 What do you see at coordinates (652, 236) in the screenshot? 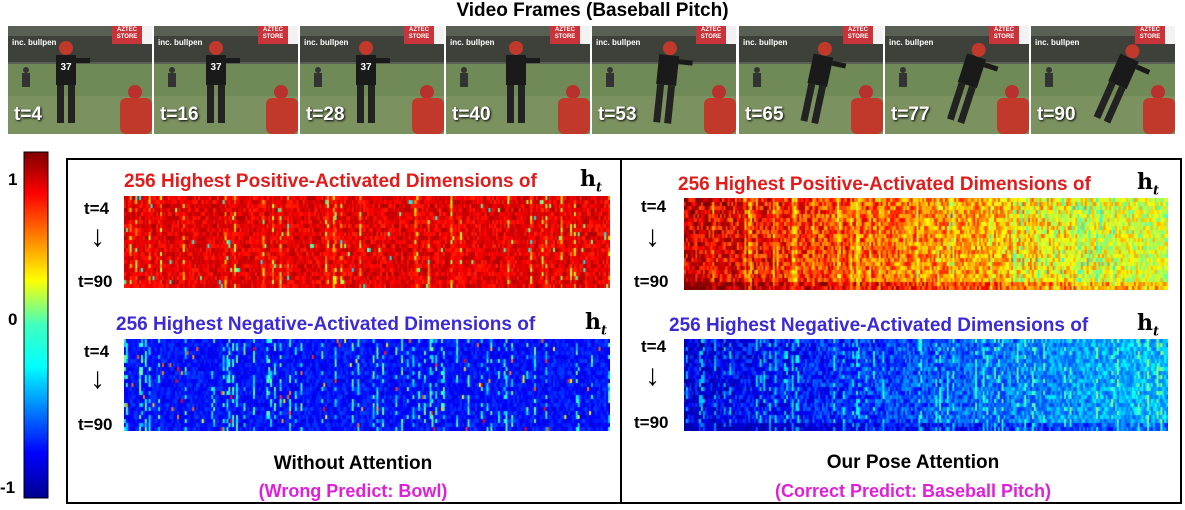
I see `right-positive-time-arrow: ↓` at bounding box center [652, 236].